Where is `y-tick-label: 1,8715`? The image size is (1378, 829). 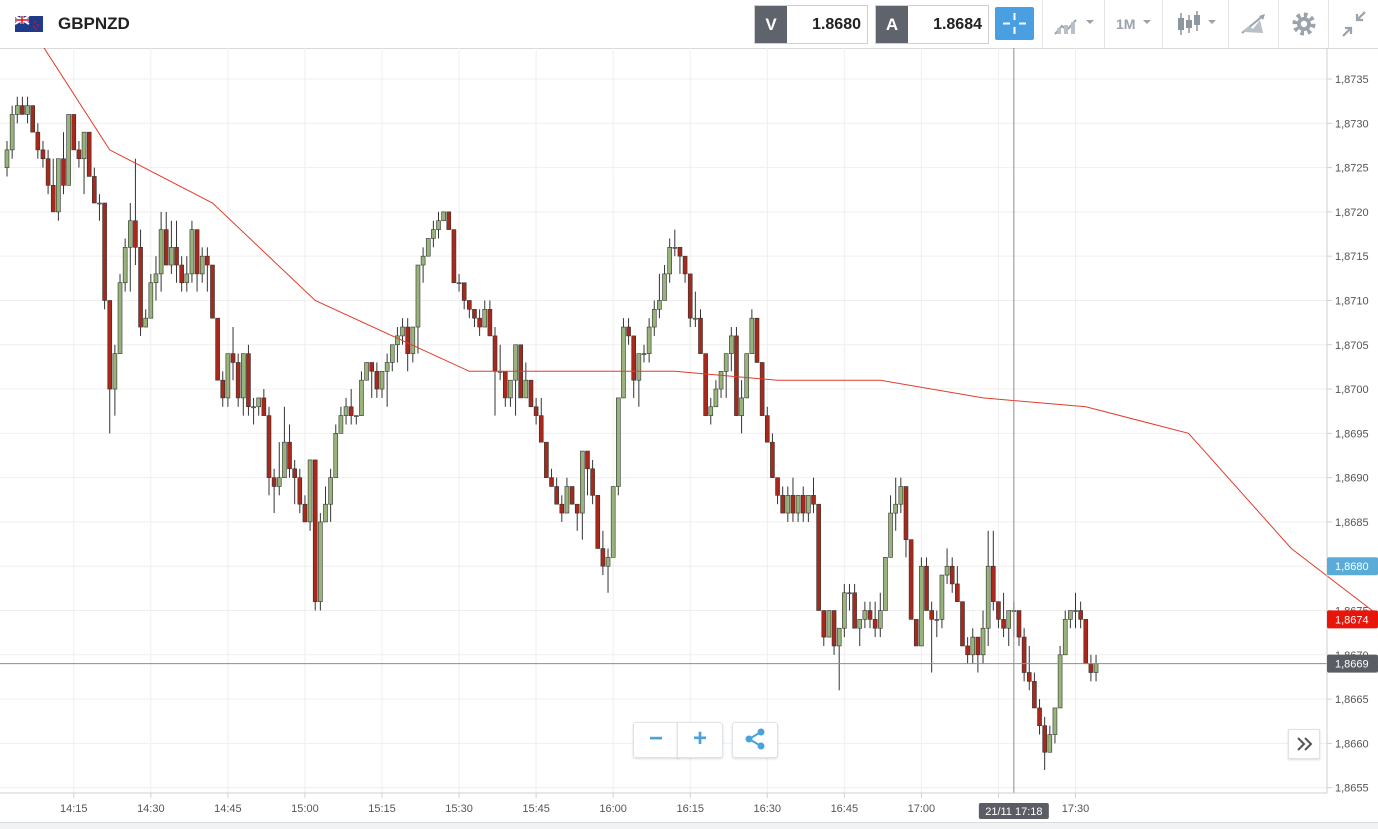 y-tick-label: 1,8715 is located at coordinates (1352, 257).